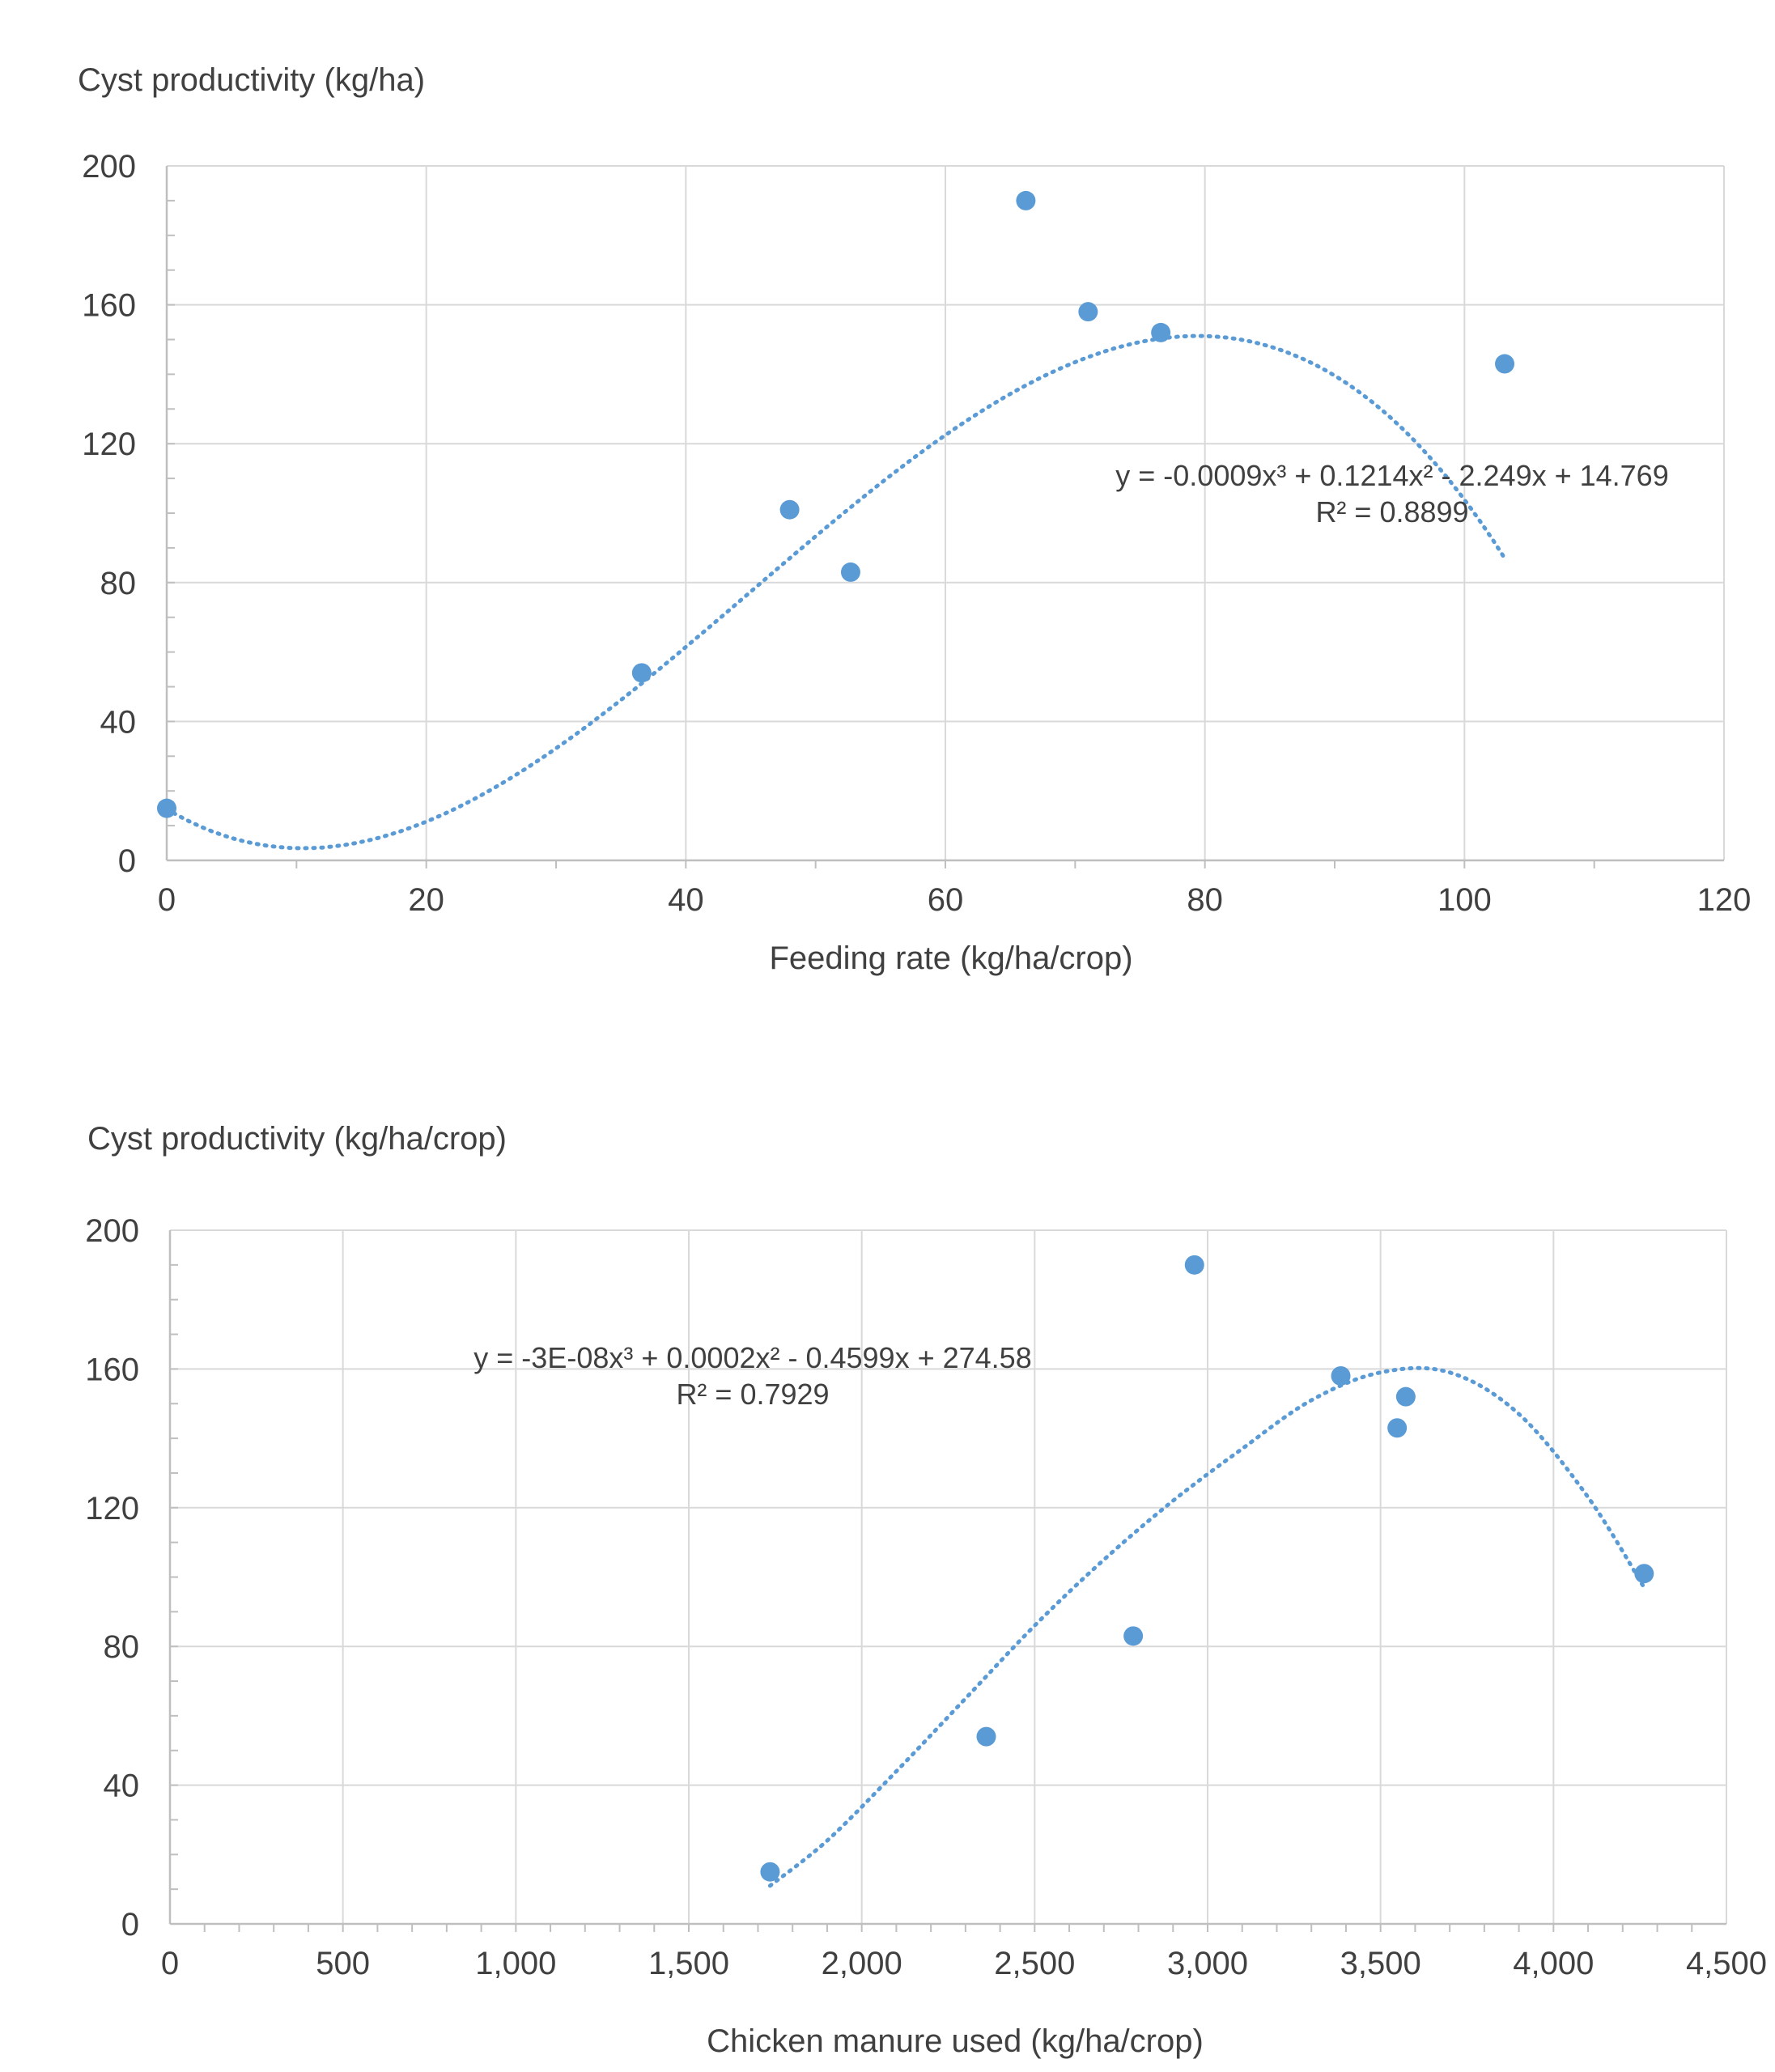 The width and height of the screenshot is (1775, 2072). What do you see at coordinates (686, 900) in the screenshot?
I see `x-tick-label: 40` at bounding box center [686, 900].